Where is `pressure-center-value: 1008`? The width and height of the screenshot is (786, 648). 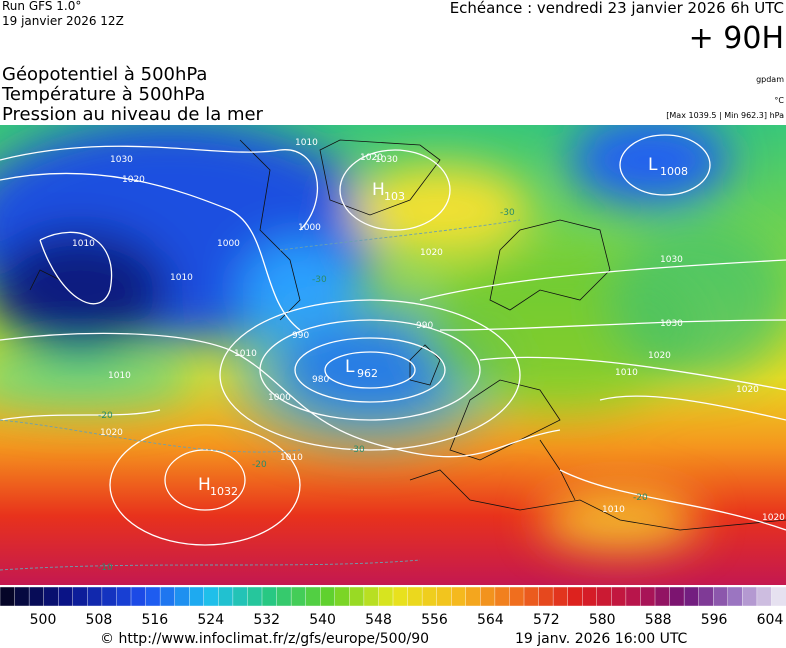
pressure-center-value: 1008 is located at coordinates (674, 171).